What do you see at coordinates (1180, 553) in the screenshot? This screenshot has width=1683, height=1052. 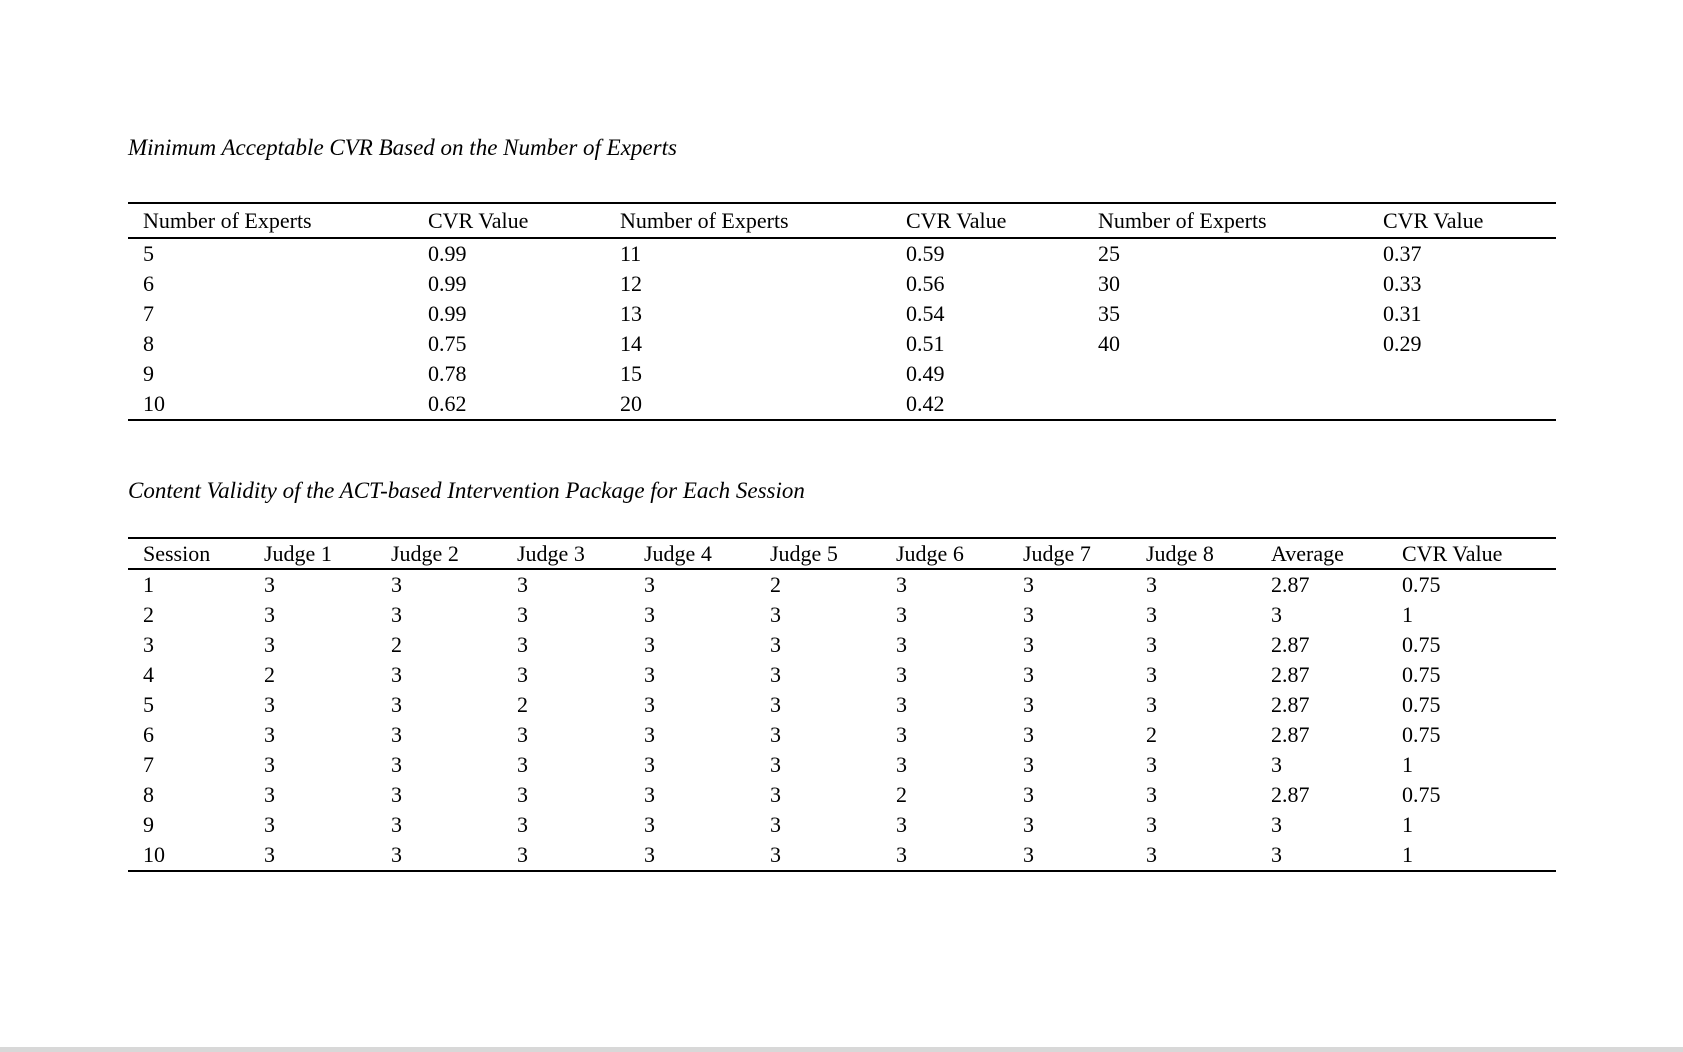 I see `header-cell: Judge 8` at bounding box center [1180, 553].